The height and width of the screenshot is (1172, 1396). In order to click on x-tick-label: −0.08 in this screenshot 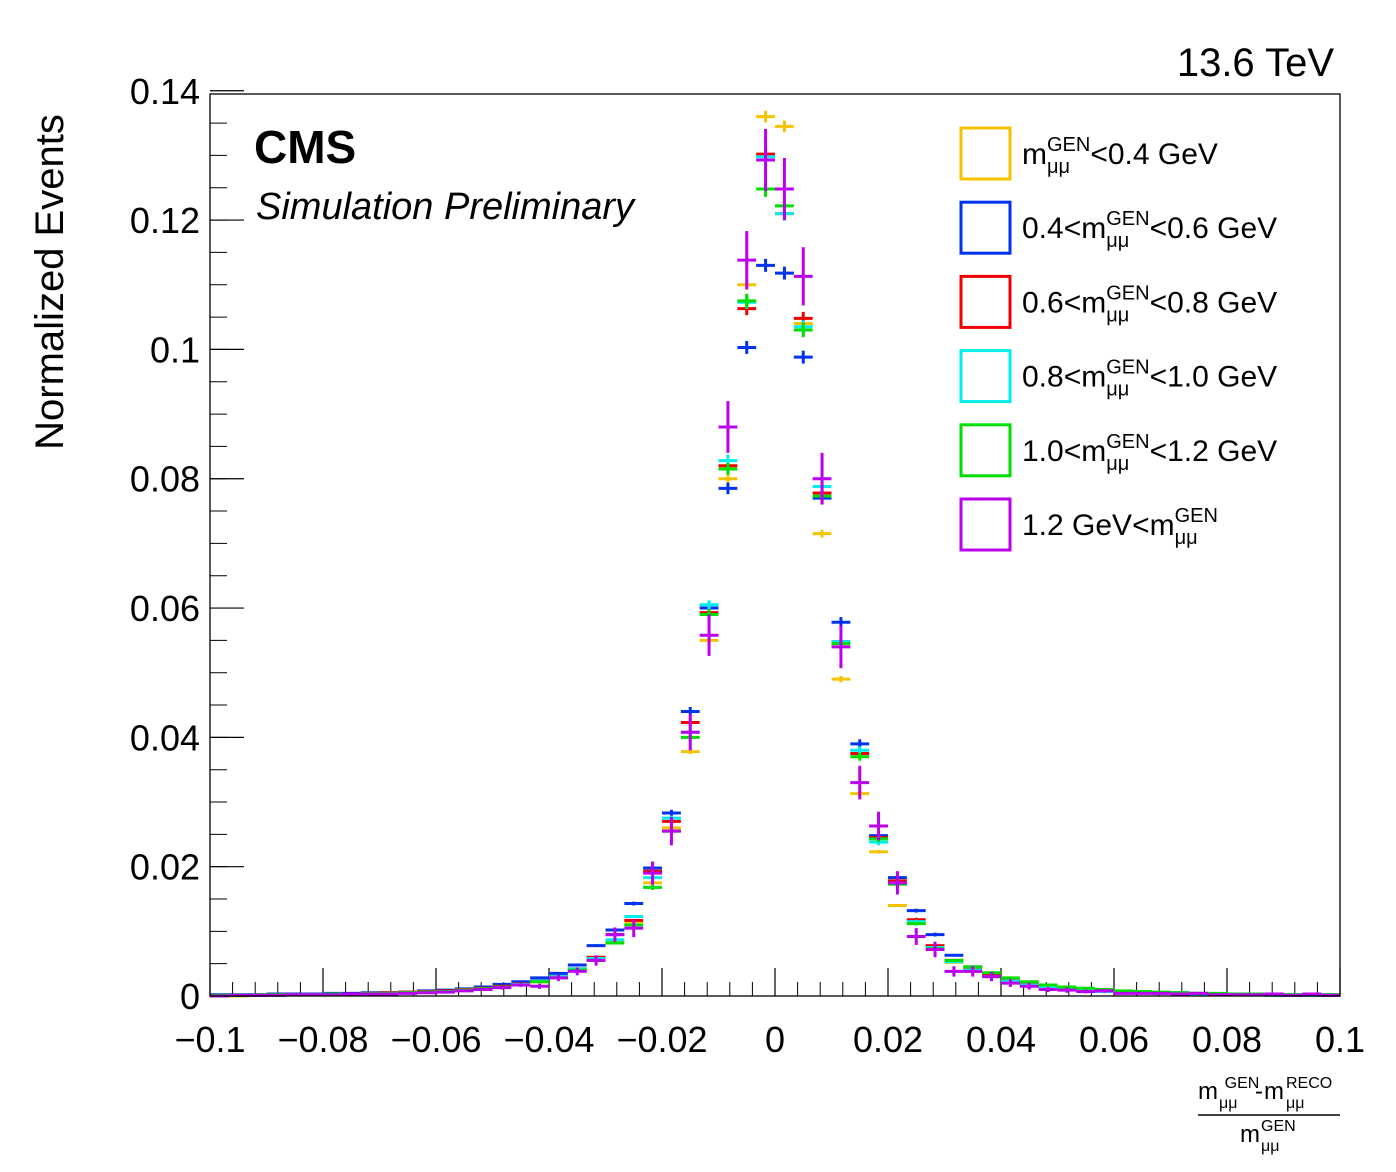, I will do `click(322, 1039)`.